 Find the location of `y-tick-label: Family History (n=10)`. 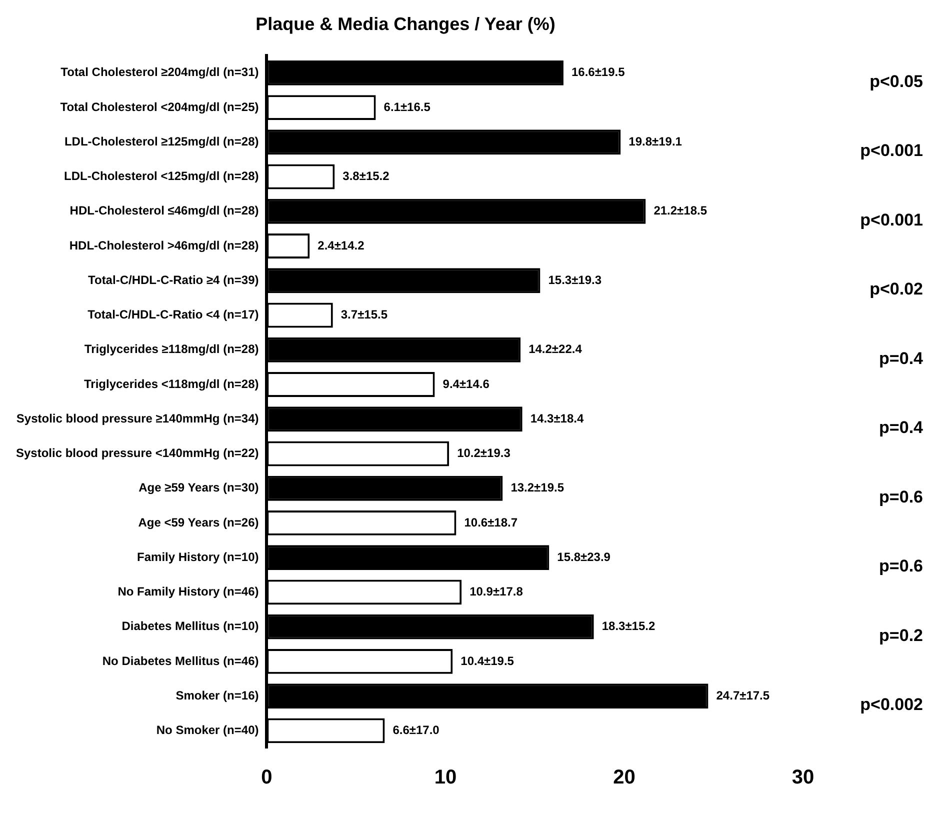

y-tick-label: Family History (n=10) is located at coordinates (198, 557).